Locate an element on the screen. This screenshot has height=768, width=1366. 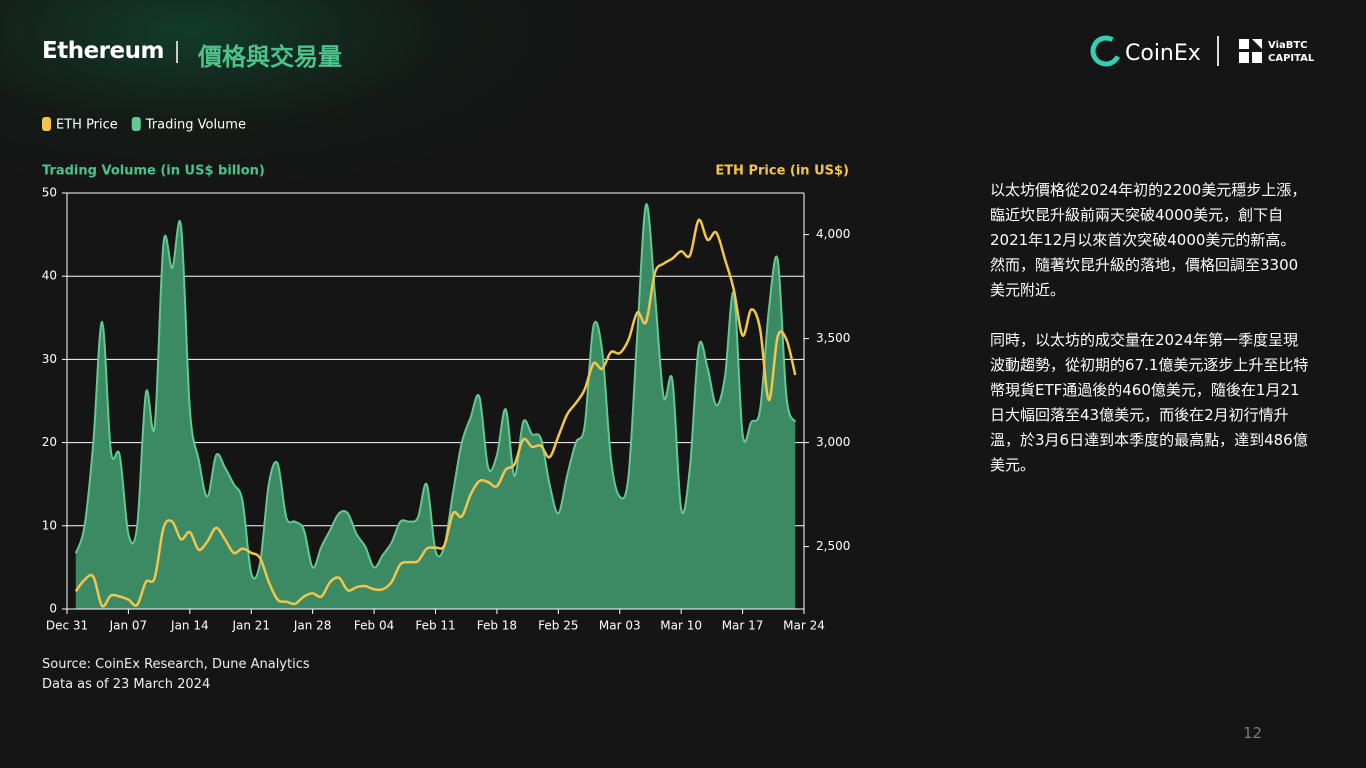
subtitle: 價格與交易量 is located at coordinates (270, 57).